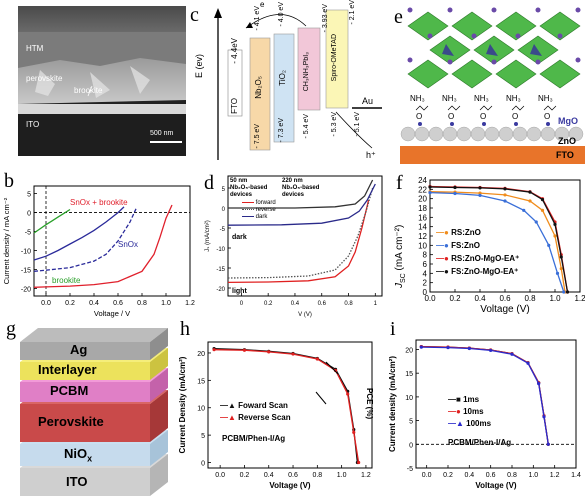 Image resolution: width=585 pixels, height=500 pixels. I want to click on chart-i-note: PCBM/Phen-I/Ag, so click(480, 442).